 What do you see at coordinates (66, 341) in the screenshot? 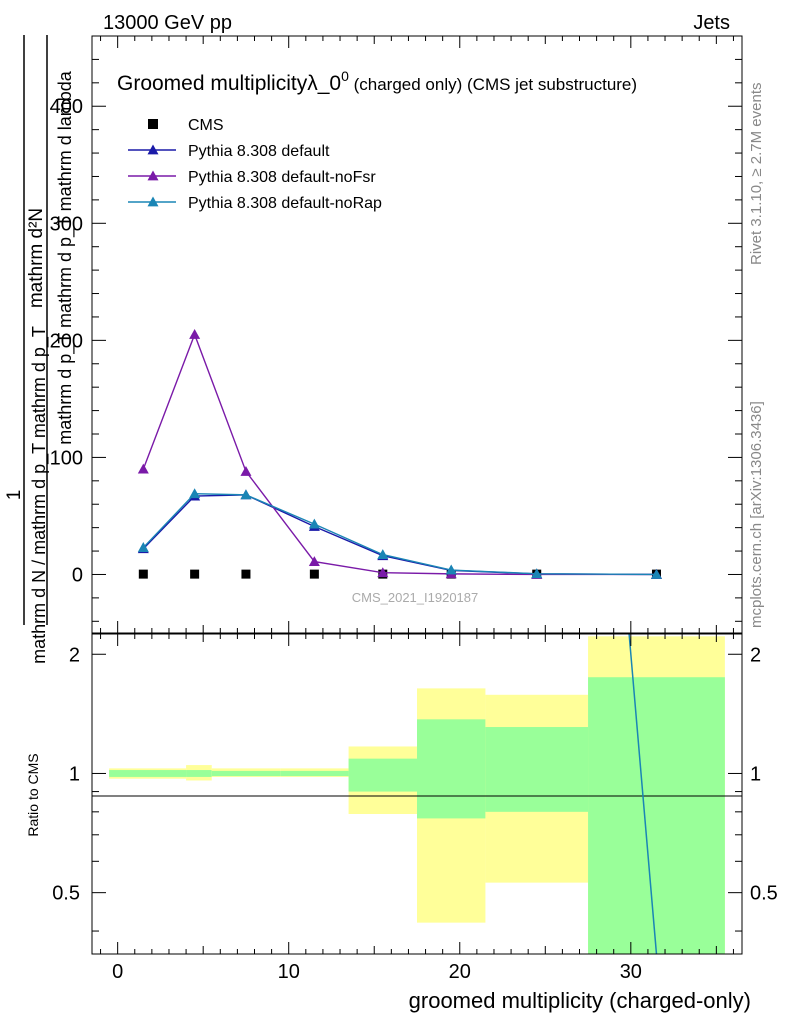
I see `y-tick-label: 200` at bounding box center [66, 341].